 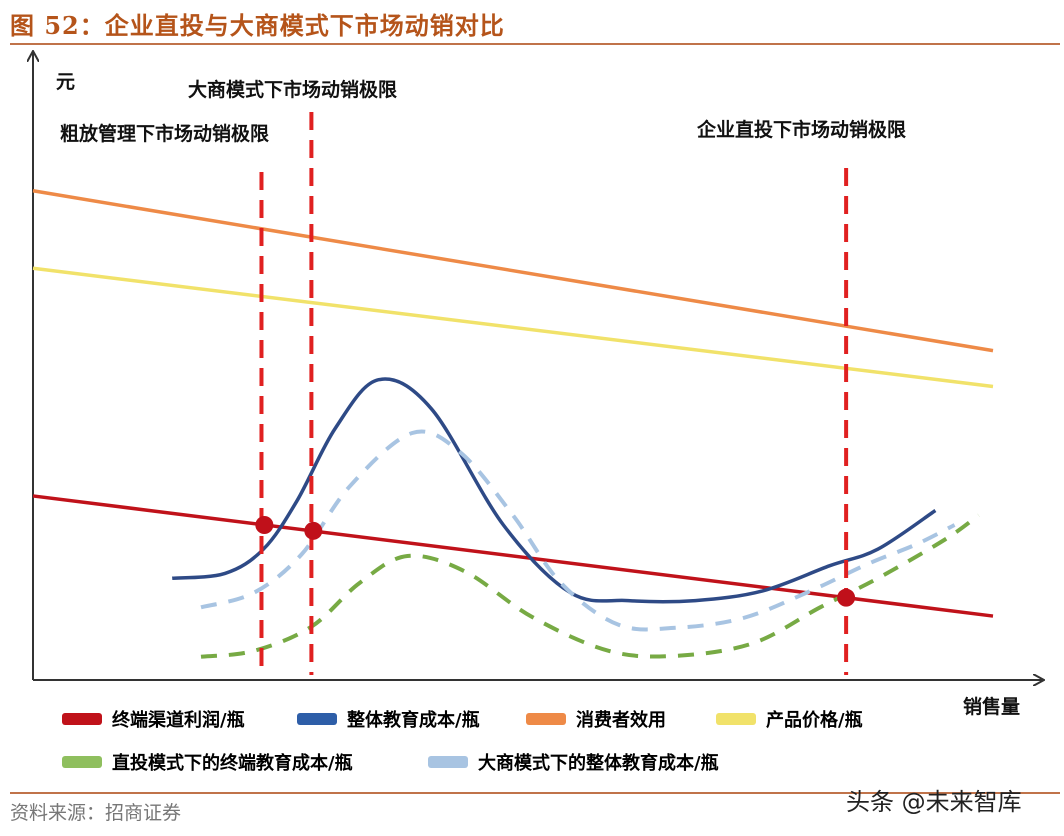 I want to click on footer-rule, so click(x=535, y=793).